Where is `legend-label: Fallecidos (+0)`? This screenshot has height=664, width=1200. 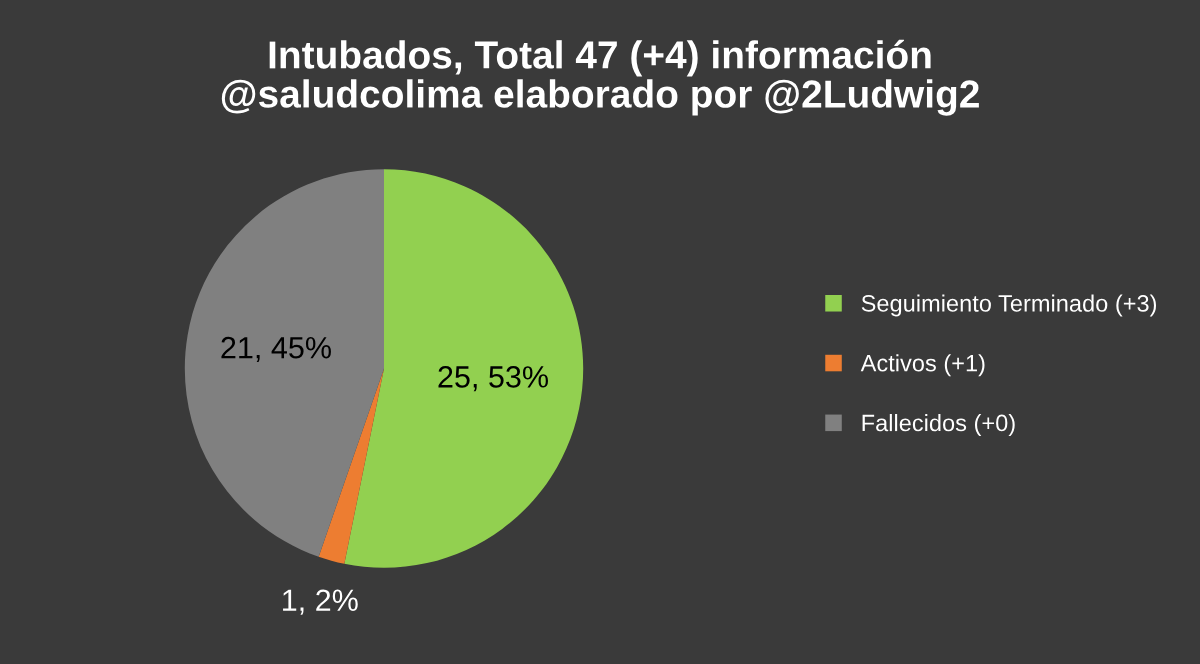 legend-label: Fallecidos (+0) is located at coordinates (938, 424).